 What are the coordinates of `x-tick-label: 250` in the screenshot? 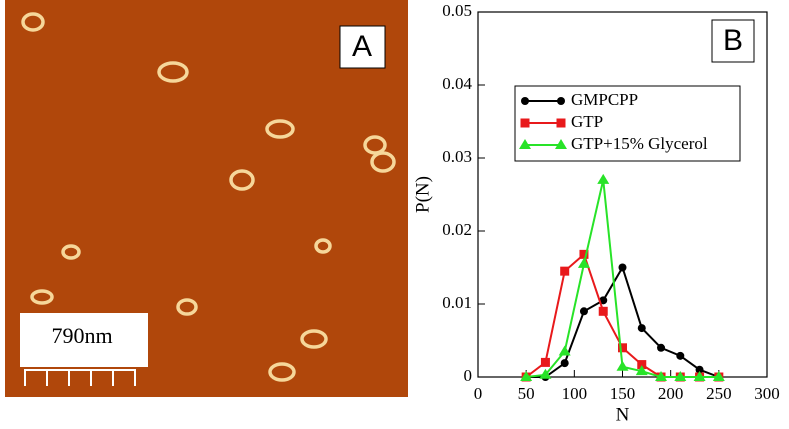 It's located at (719, 393).